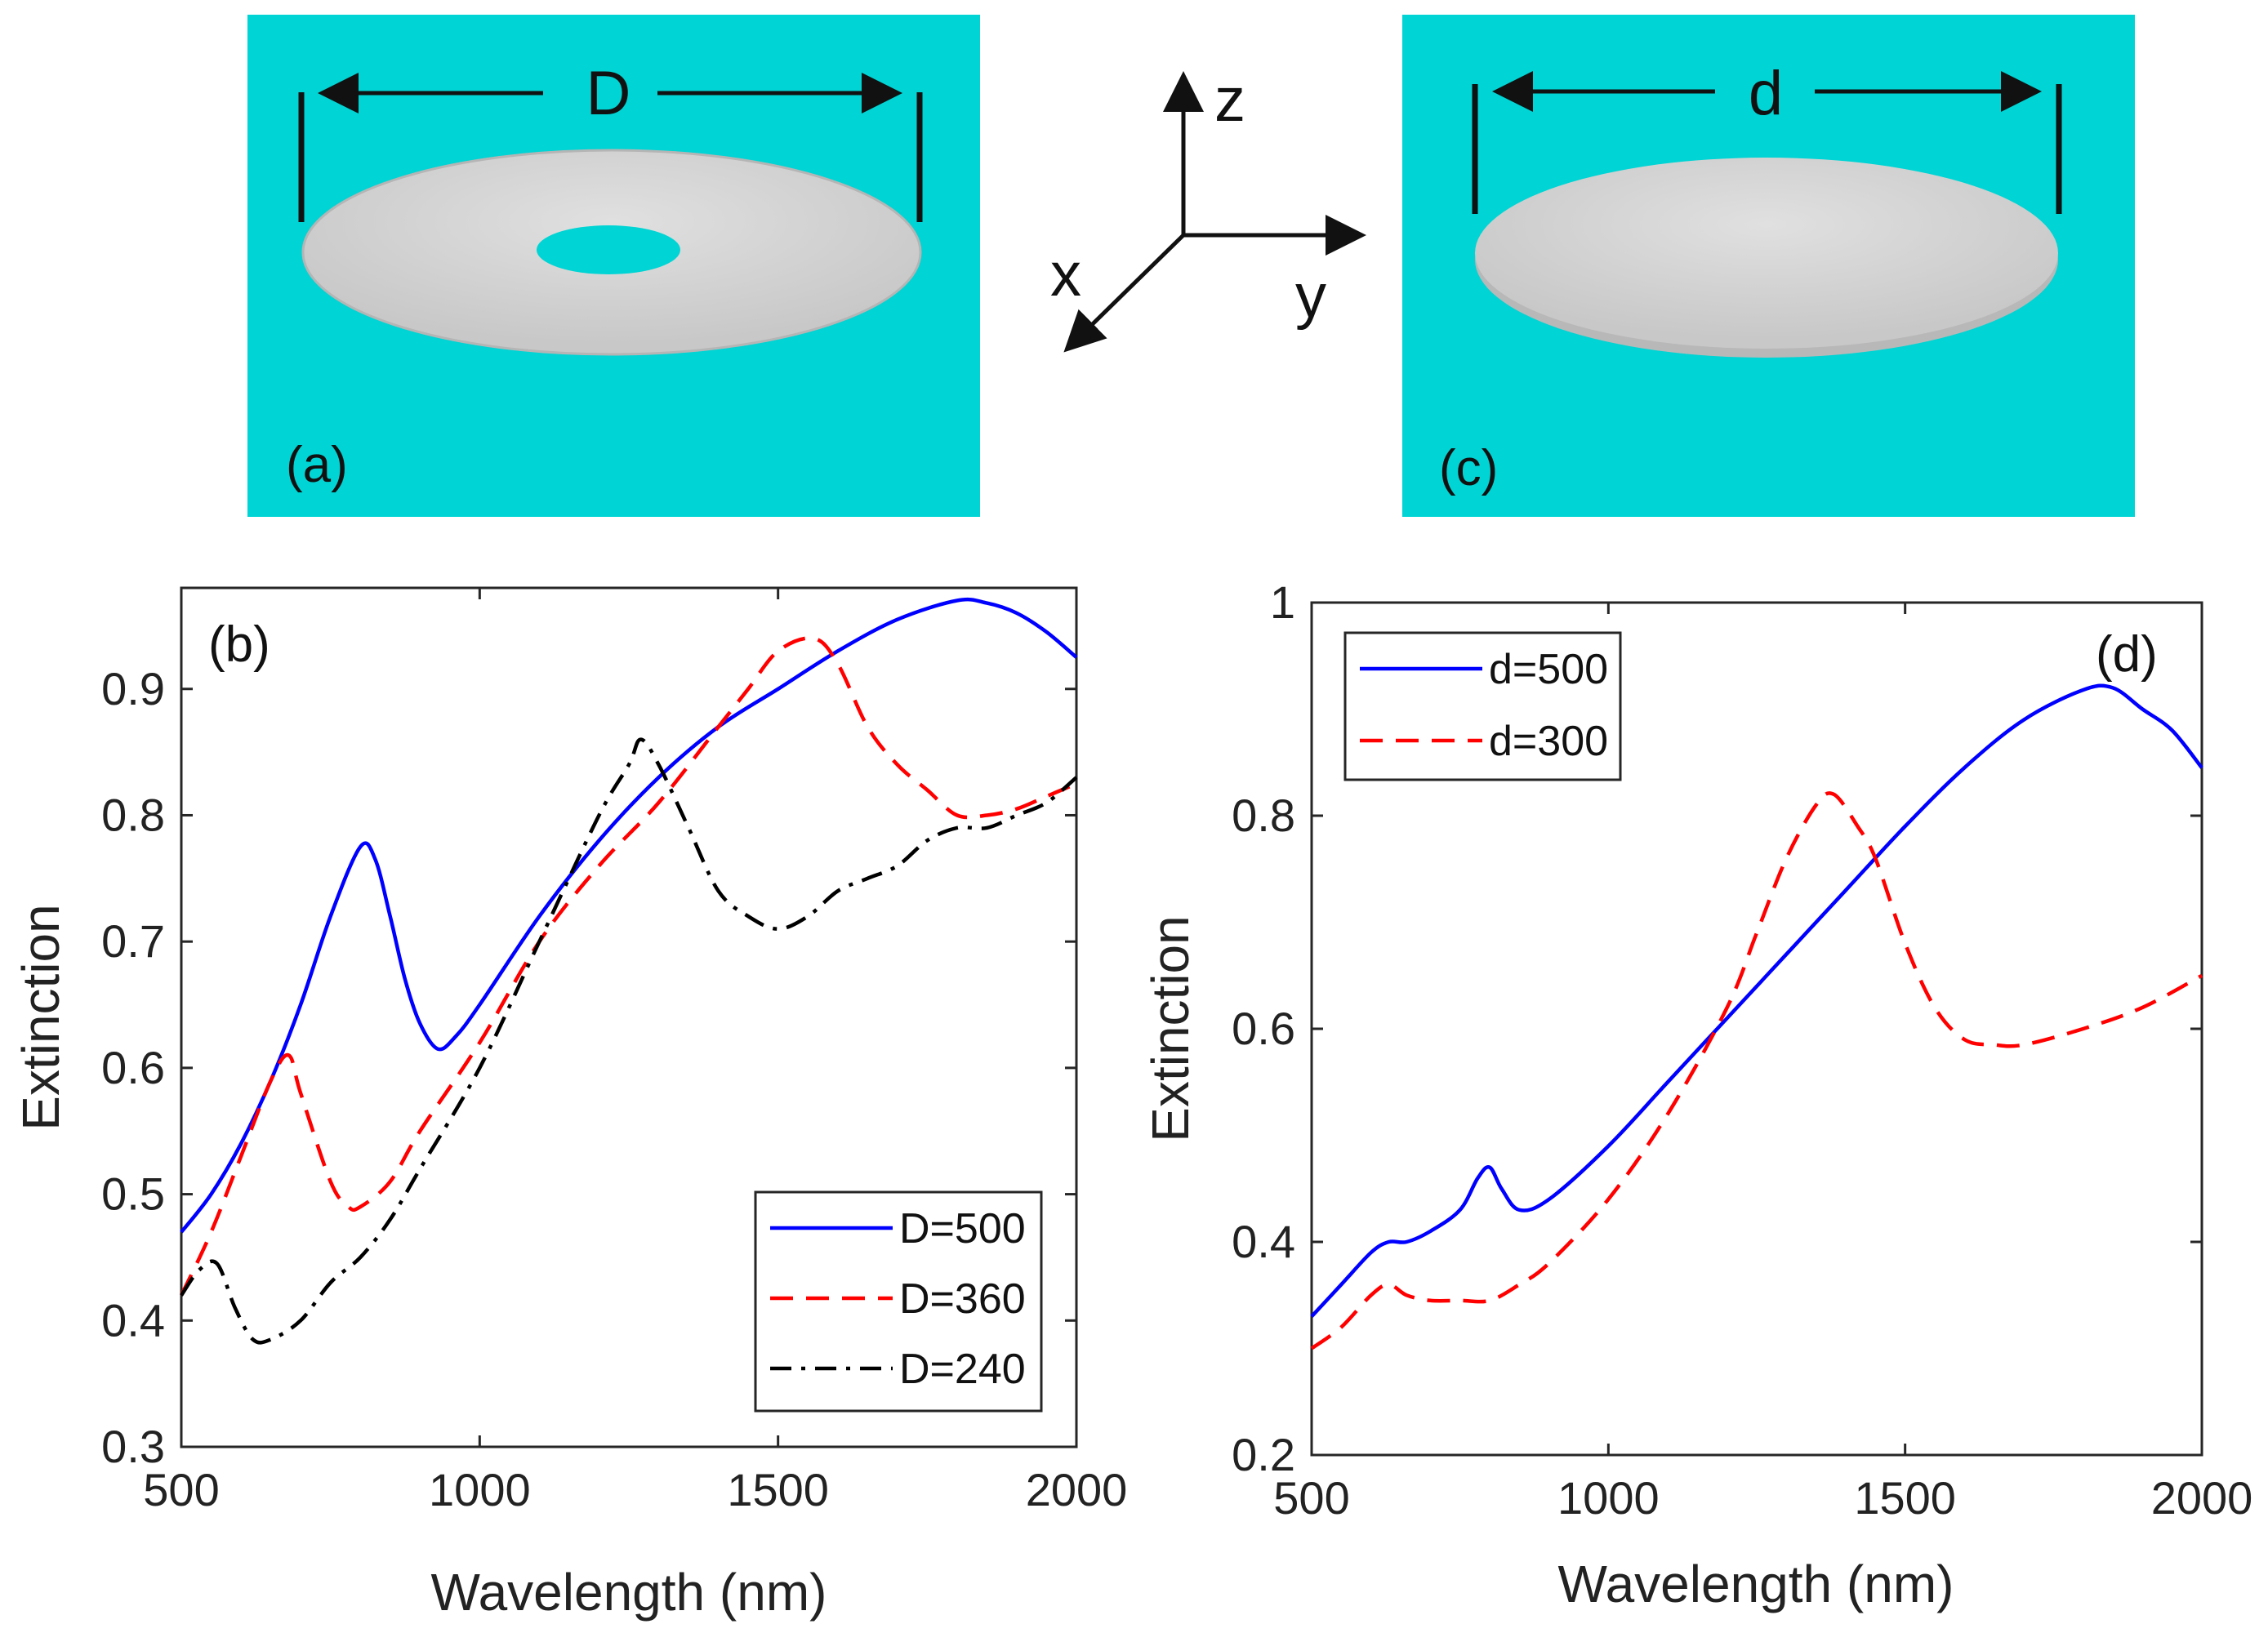 This screenshot has height=1633, width=2268. What do you see at coordinates (133, 1194) in the screenshot?
I see `y-tick-label: 0.5` at bounding box center [133, 1194].